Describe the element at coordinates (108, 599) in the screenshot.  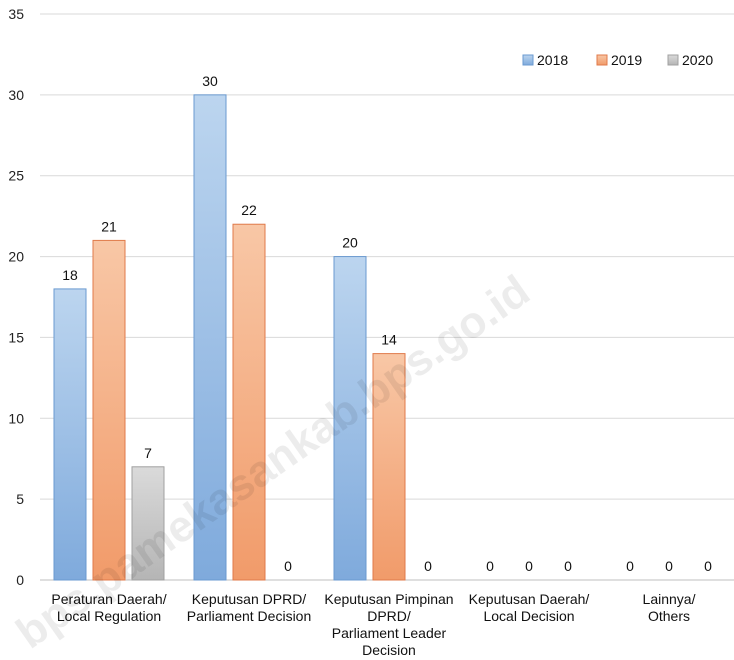
I see `category-label: Peraturan Daerah/` at that location.